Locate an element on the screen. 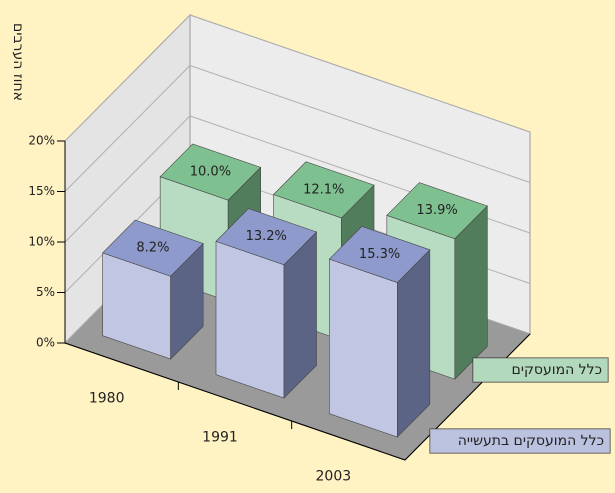  y-axis-title: אחוז הערבים is located at coordinates (18, 62).